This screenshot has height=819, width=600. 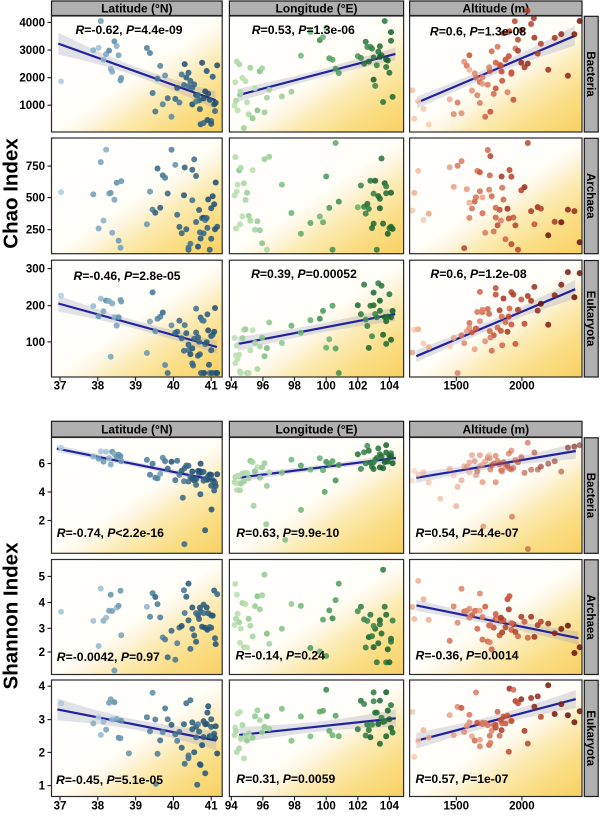 I want to click on svg-text: R=-0.46, P=2.8e-05, so click(x=126, y=276).